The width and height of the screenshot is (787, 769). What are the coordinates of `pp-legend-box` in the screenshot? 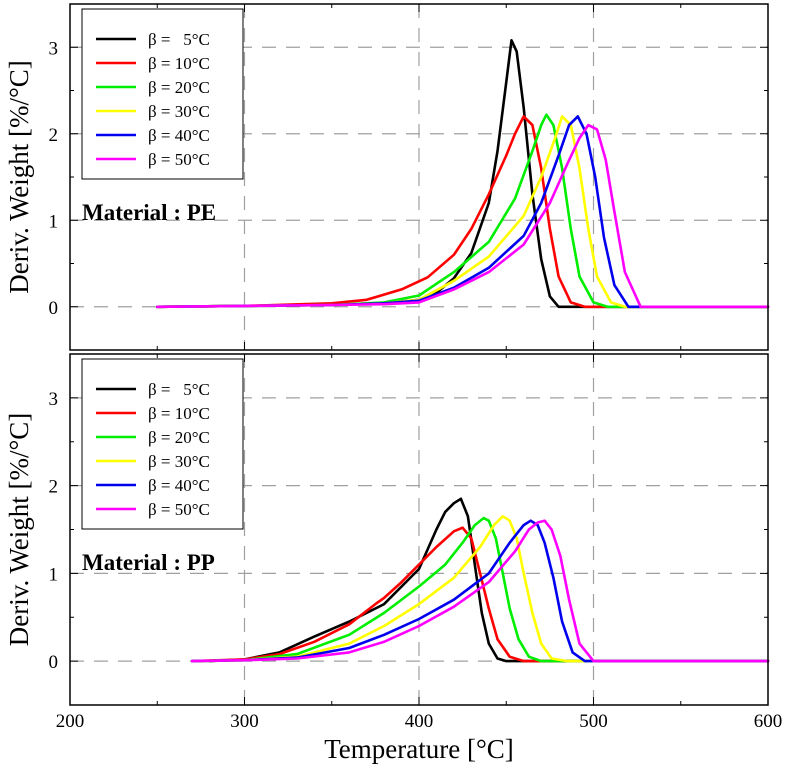 It's located at (162, 444).